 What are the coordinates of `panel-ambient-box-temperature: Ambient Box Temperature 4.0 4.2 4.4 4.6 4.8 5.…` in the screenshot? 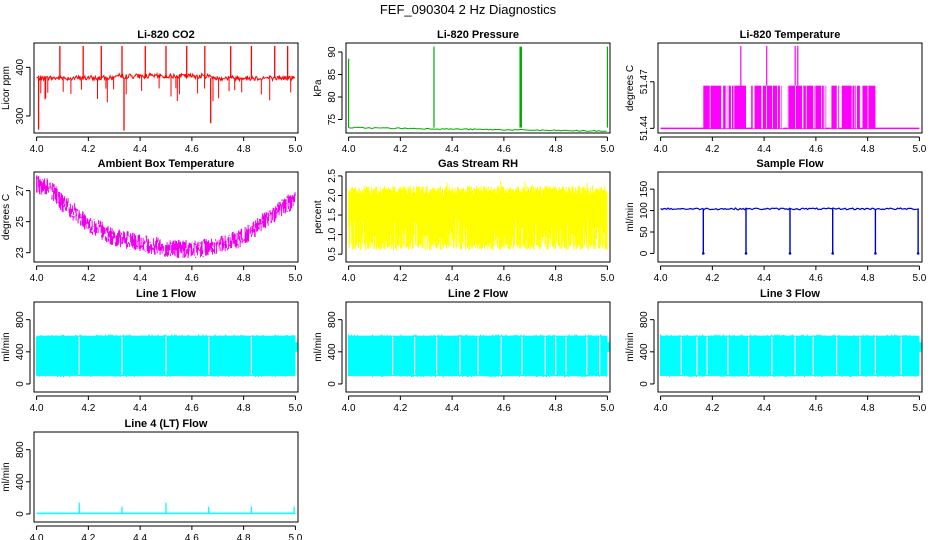 It's located at (152, 221).